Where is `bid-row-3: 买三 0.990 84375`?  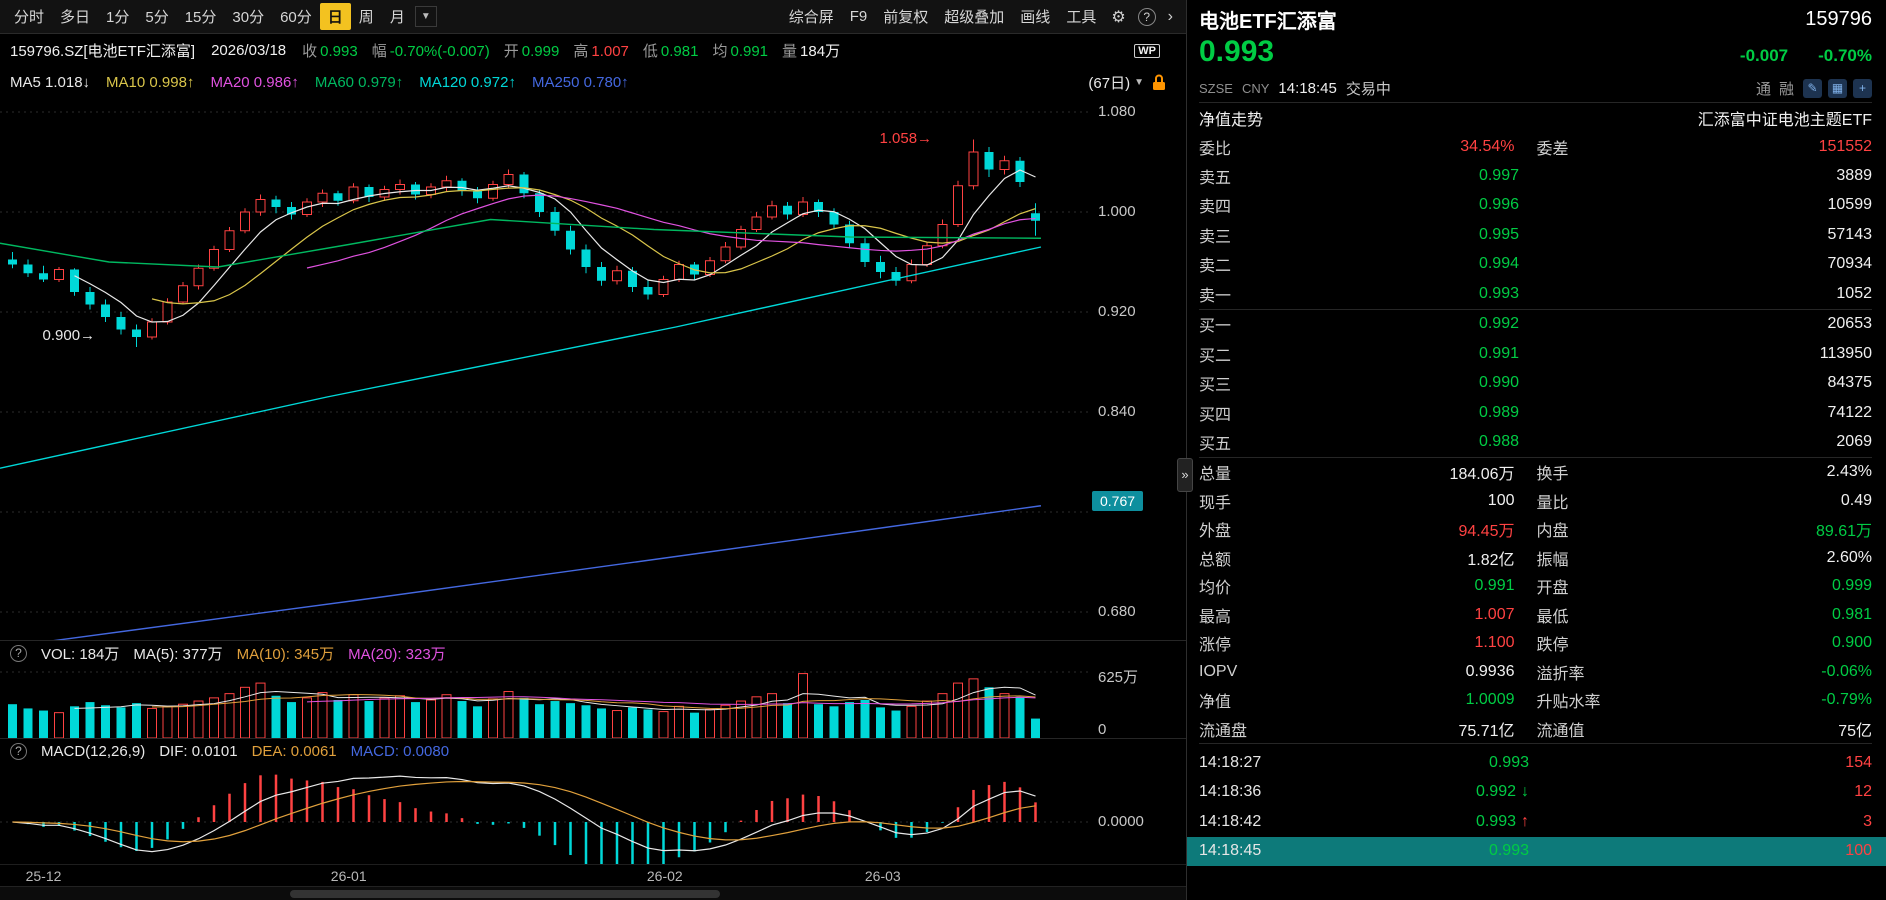 bid-row-3: 买三 0.990 84375 is located at coordinates (1535, 384).